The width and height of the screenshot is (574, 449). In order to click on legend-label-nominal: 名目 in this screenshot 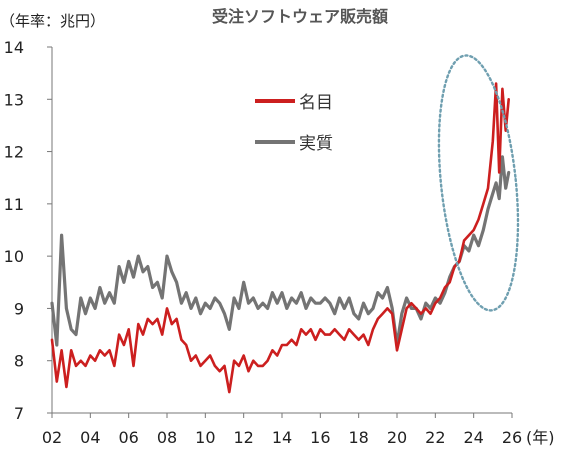, I will do `click(316, 103)`.